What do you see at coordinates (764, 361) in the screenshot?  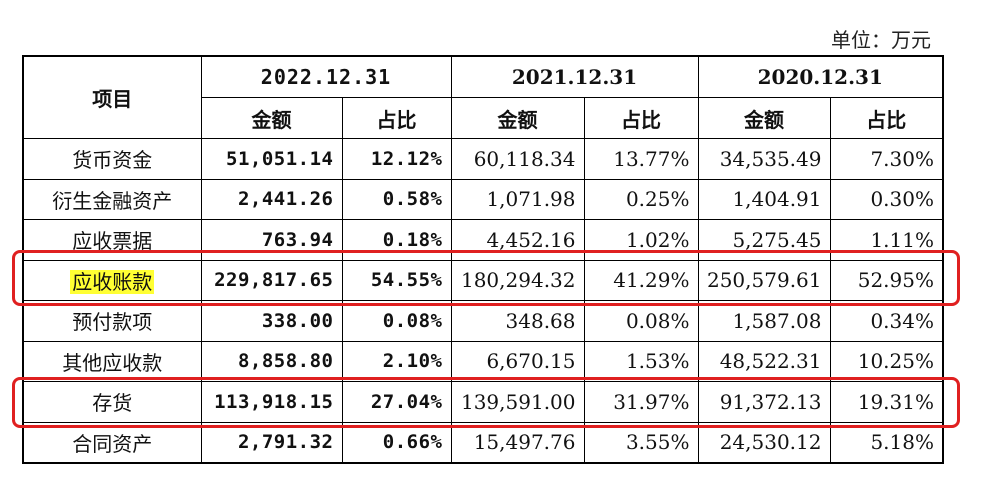 I see `amount-cell: 48,522.31` at bounding box center [764, 361].